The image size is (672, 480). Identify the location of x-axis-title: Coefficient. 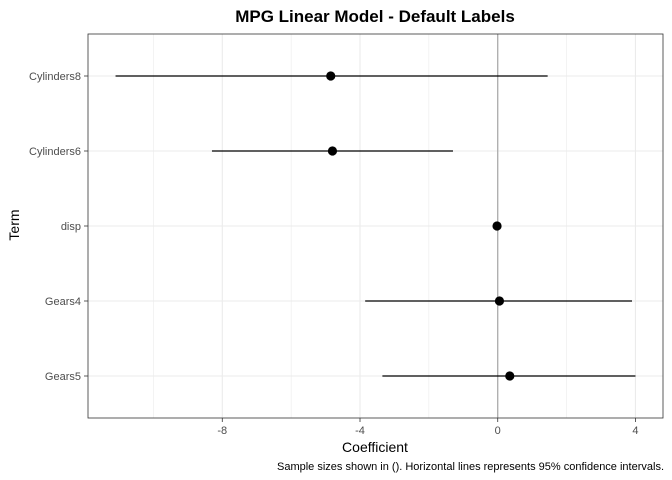
(375, 447).